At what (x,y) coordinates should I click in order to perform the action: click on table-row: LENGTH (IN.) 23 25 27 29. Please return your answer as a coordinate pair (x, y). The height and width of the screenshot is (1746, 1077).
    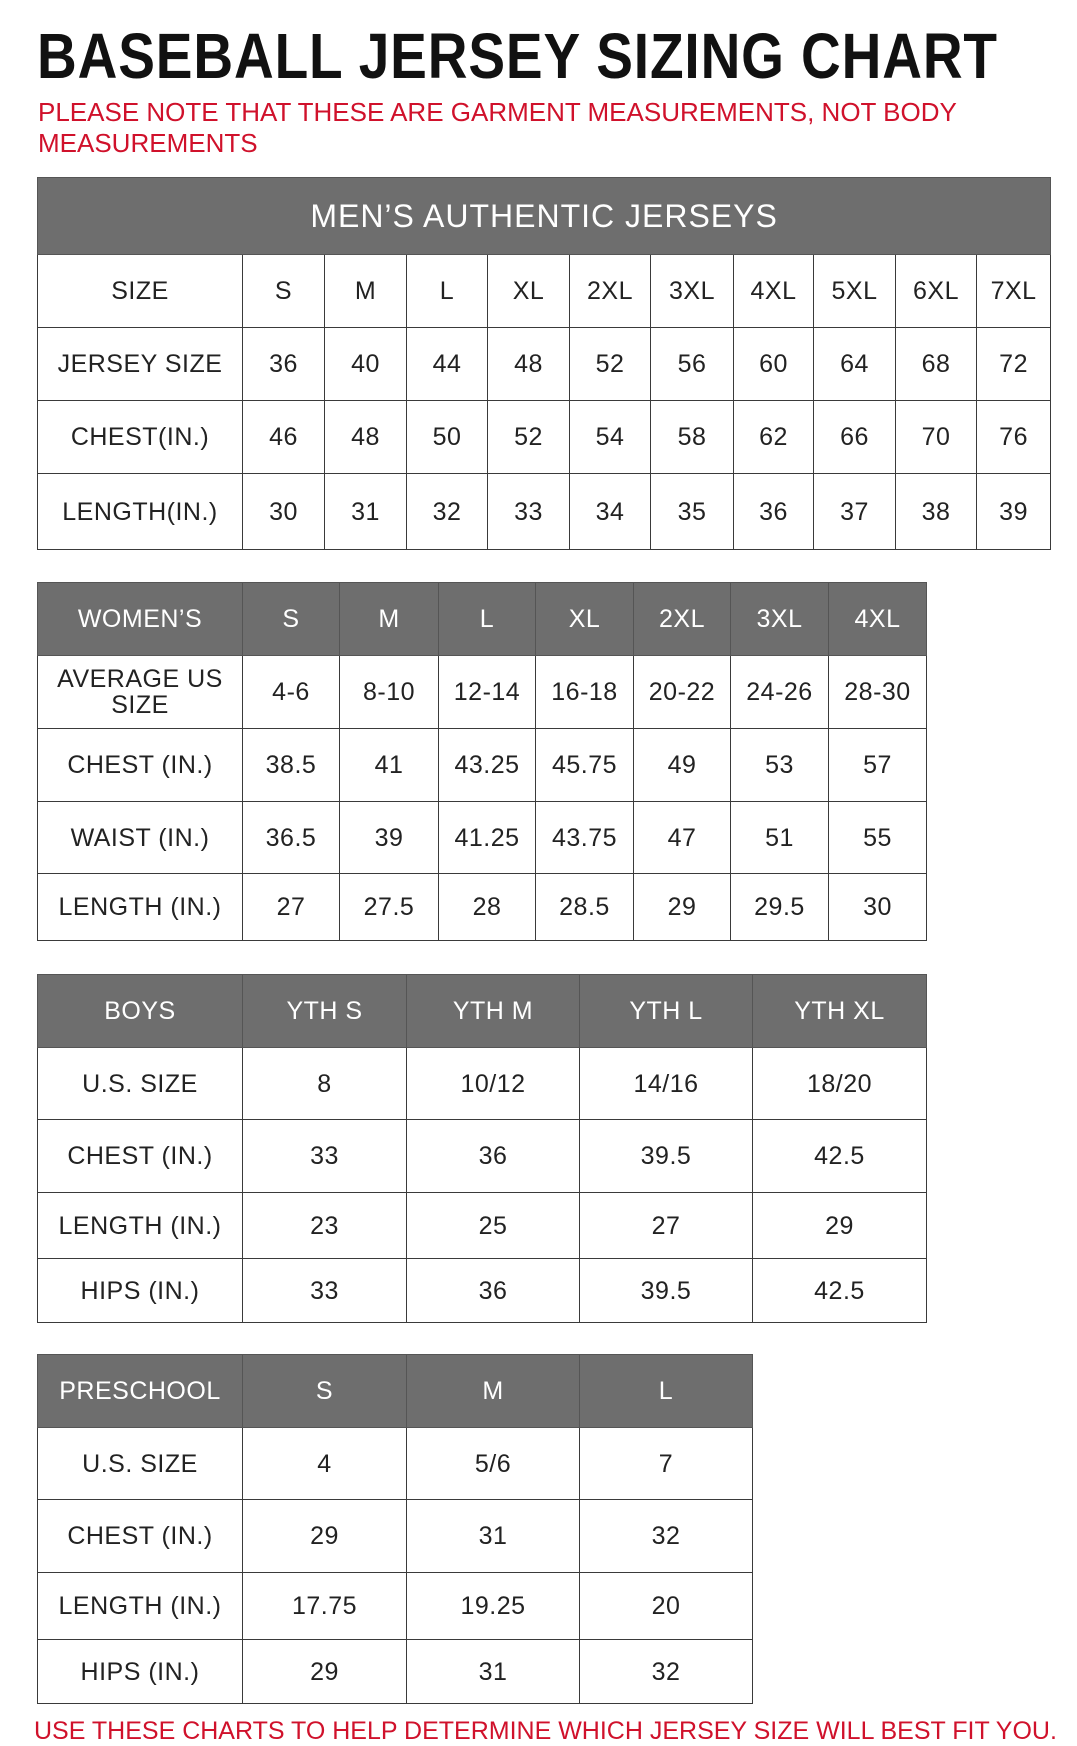
    Looking at the image, I should click on (482, 1225).